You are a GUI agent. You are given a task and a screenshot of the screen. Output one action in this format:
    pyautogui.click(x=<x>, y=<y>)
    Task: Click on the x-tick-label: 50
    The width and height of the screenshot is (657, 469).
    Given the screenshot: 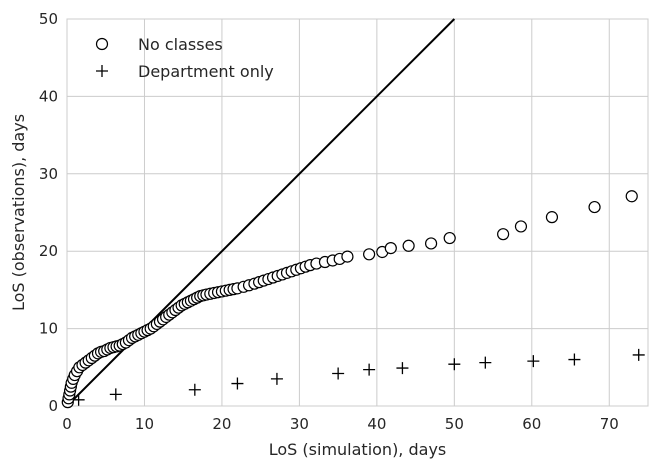 What is the action you would take?
    pyautogui.click(x=454, y=424)
    